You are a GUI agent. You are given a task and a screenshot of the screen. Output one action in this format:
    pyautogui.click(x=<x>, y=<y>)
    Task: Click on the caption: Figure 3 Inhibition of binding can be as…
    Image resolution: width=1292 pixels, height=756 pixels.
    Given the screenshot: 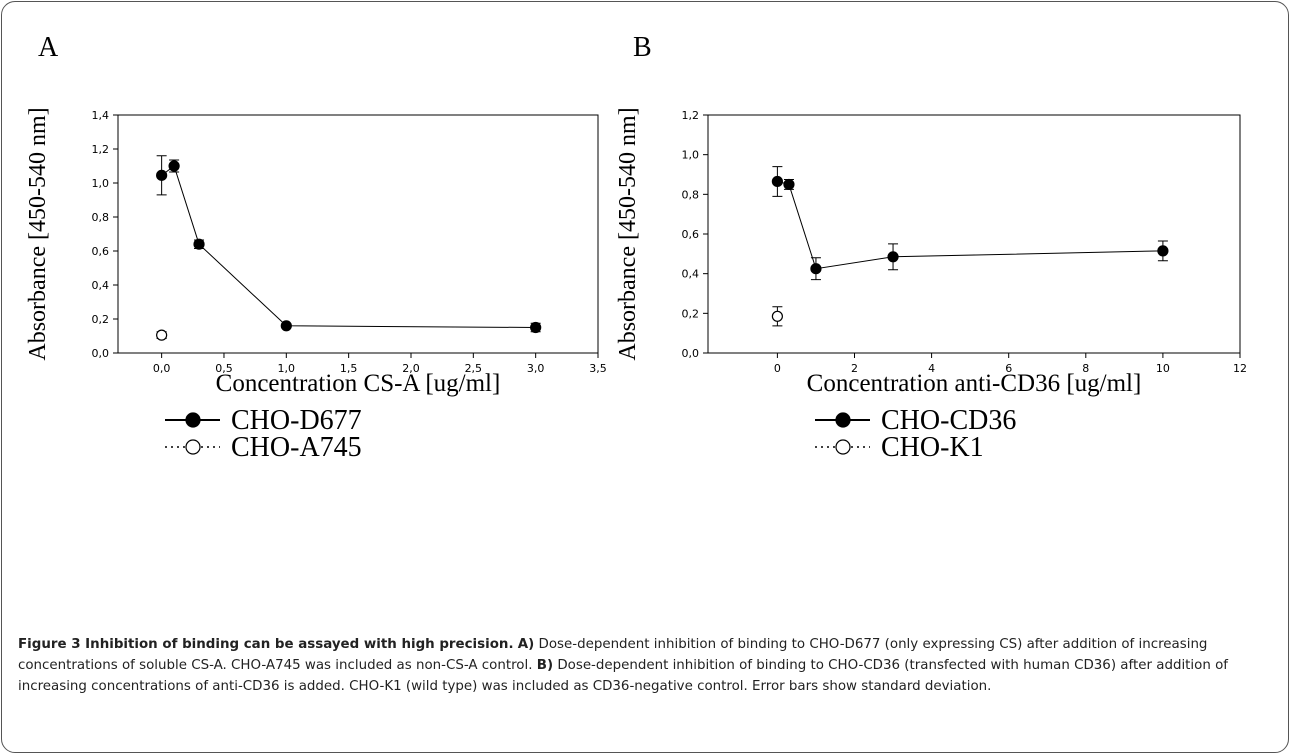 What is the action you would take?
    pyautogui.click(x=649, y=665)
    